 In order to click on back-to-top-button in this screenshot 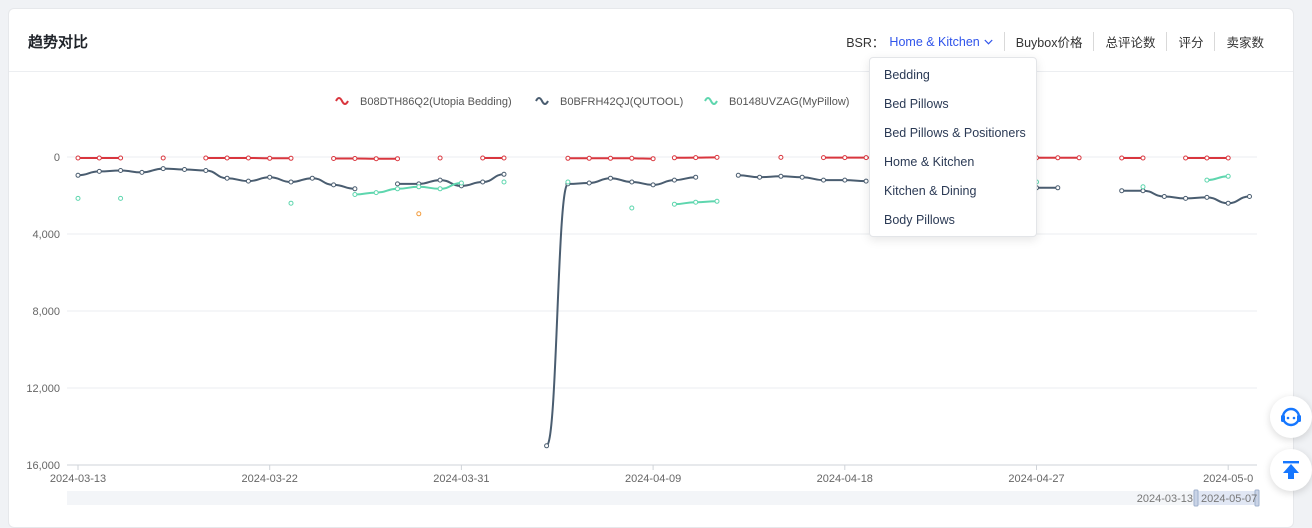, I will do `click(1291, 470)`.